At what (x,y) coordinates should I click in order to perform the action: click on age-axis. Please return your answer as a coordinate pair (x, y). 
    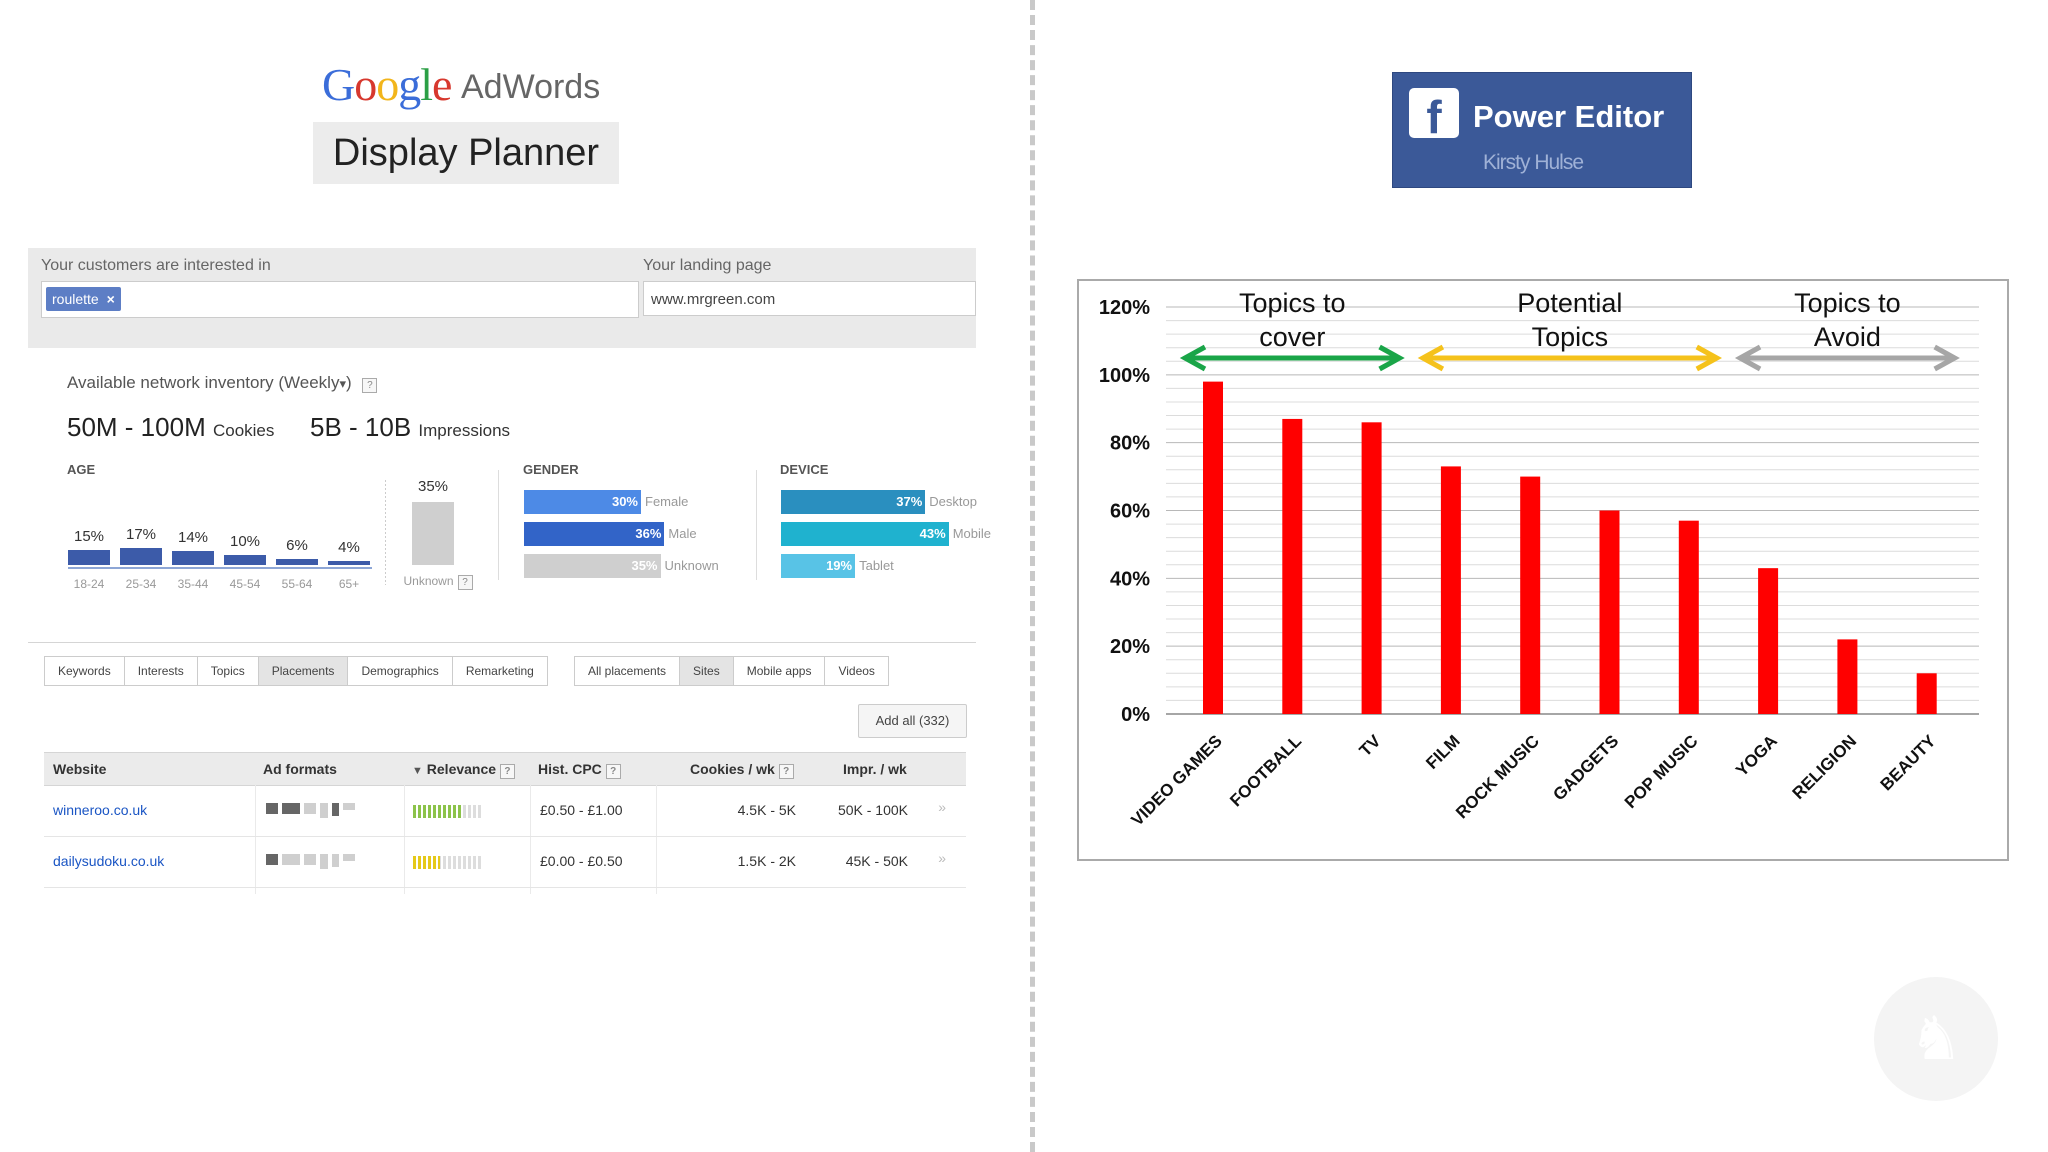
    Looking at the image, I should click on (220, 568).